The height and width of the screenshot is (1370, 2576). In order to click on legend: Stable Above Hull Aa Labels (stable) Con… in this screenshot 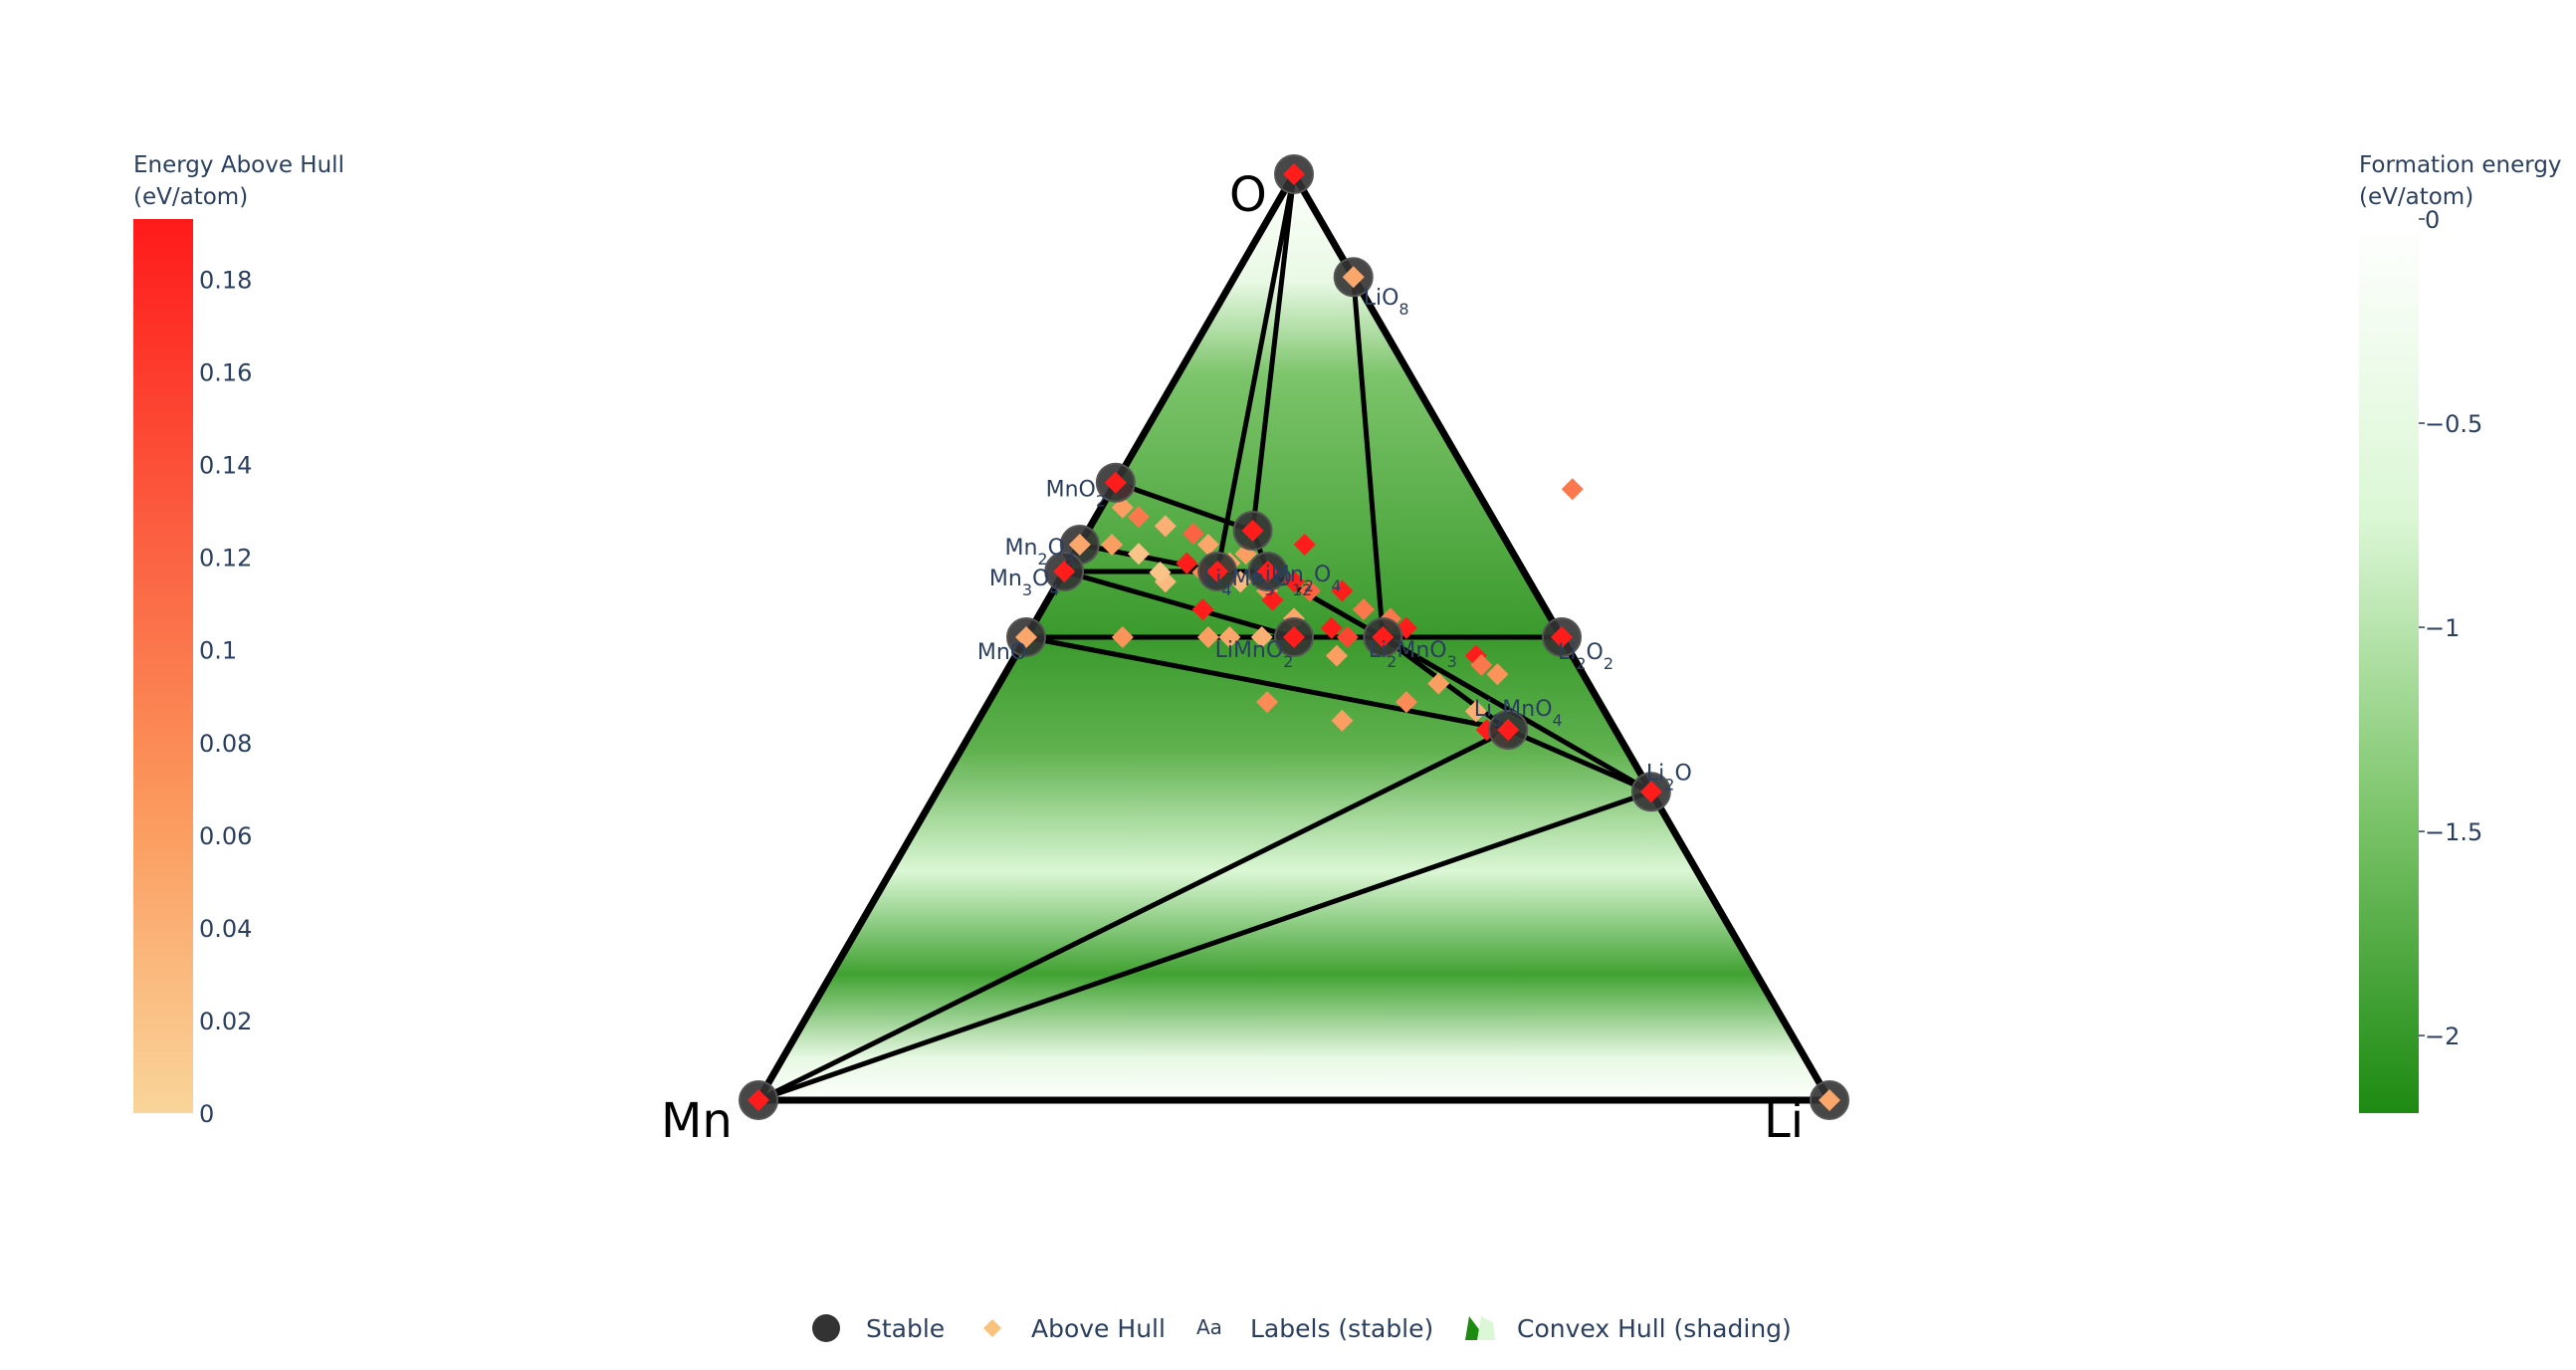, I will do `click(1302, 1328)`.